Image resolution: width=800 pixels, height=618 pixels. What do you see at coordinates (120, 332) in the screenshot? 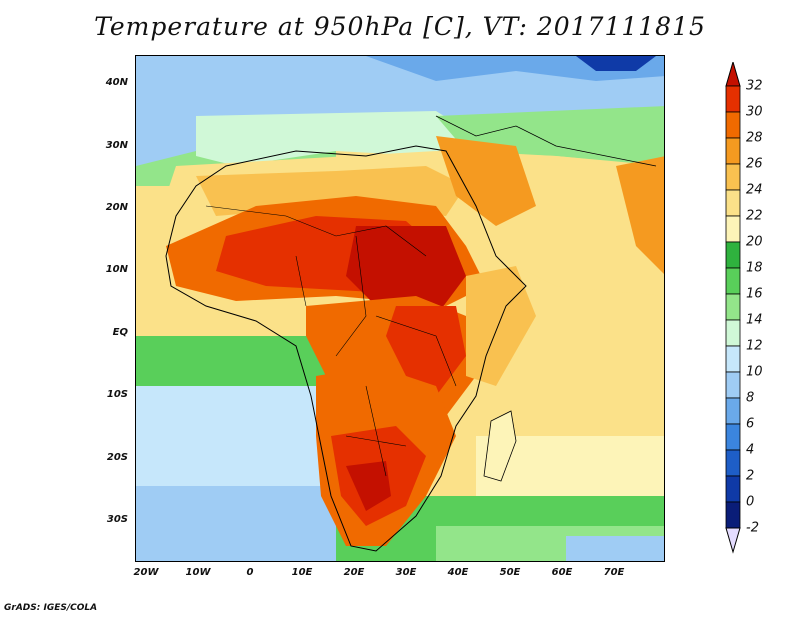
I see `lat-label: EQ` at bounding box center [120, 332].